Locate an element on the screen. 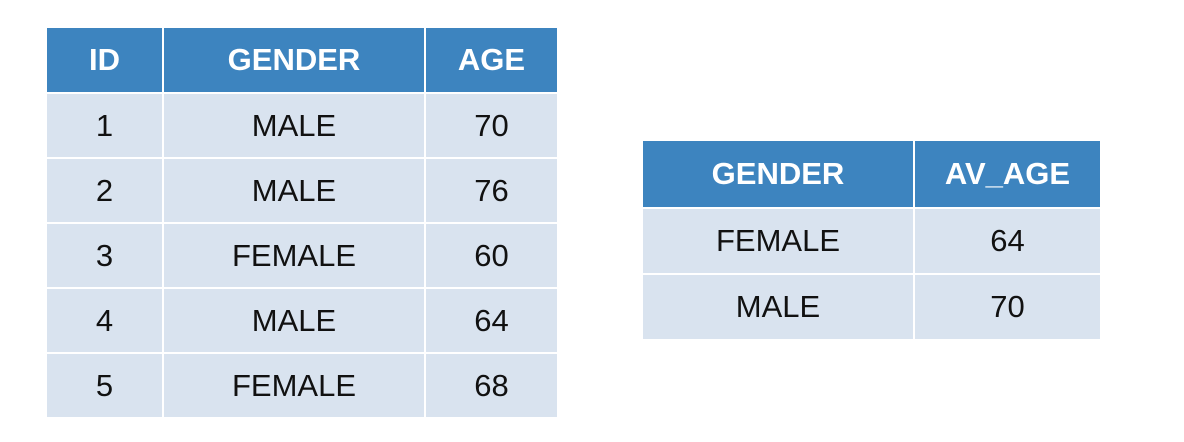 The height and width of the screenshot is (442, 1184). table-row: MALE 70 is located at coordinates (871, 307).